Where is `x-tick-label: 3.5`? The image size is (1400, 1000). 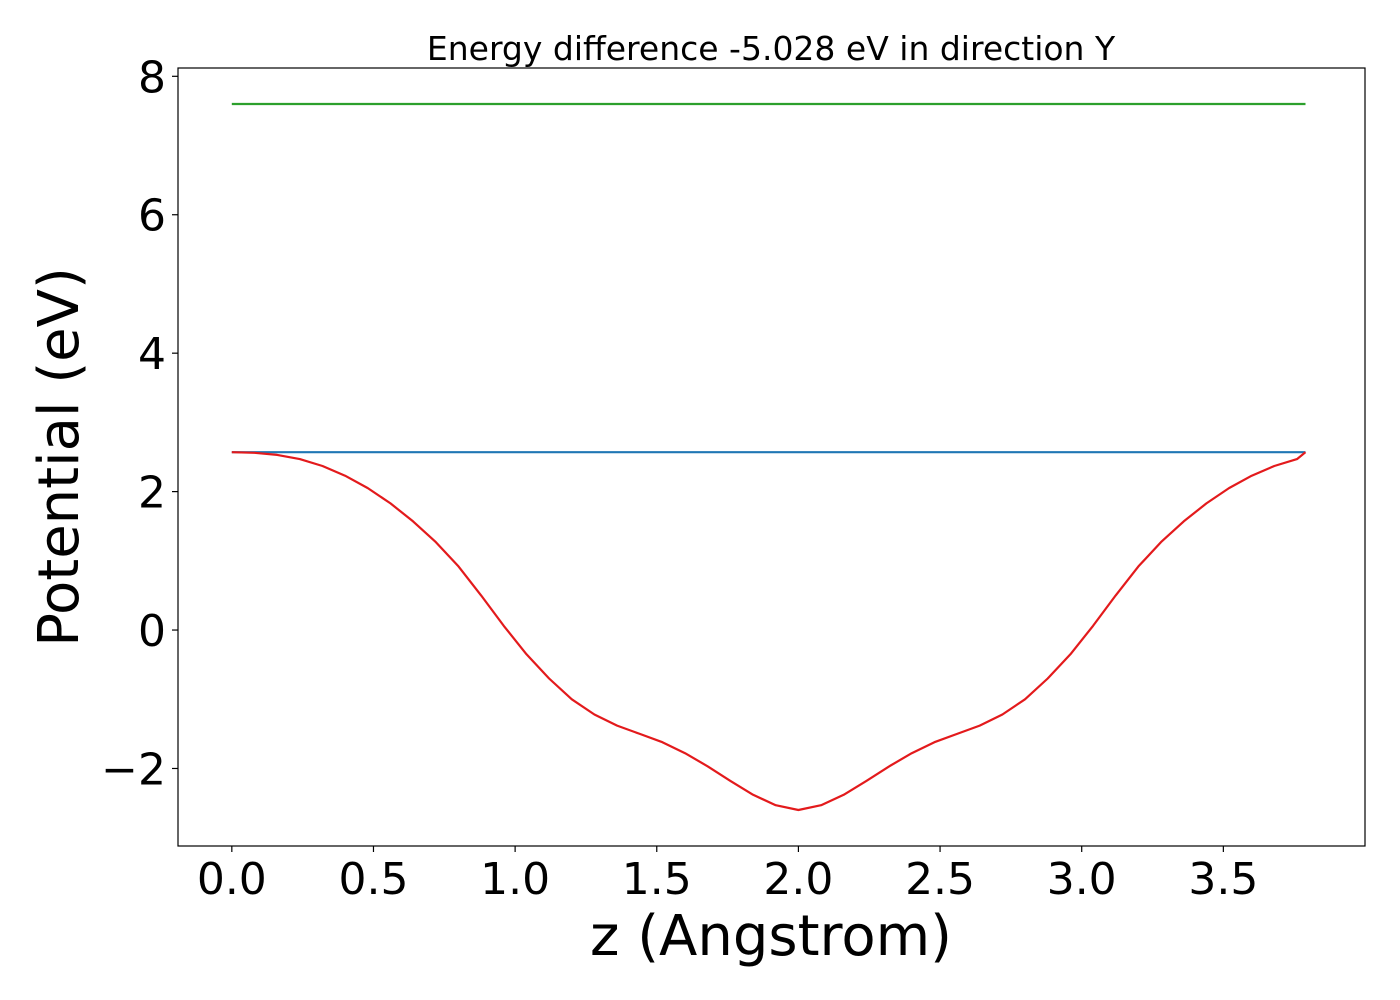 x-tick-label: 3.5 is located at coordinates (1223, 879).